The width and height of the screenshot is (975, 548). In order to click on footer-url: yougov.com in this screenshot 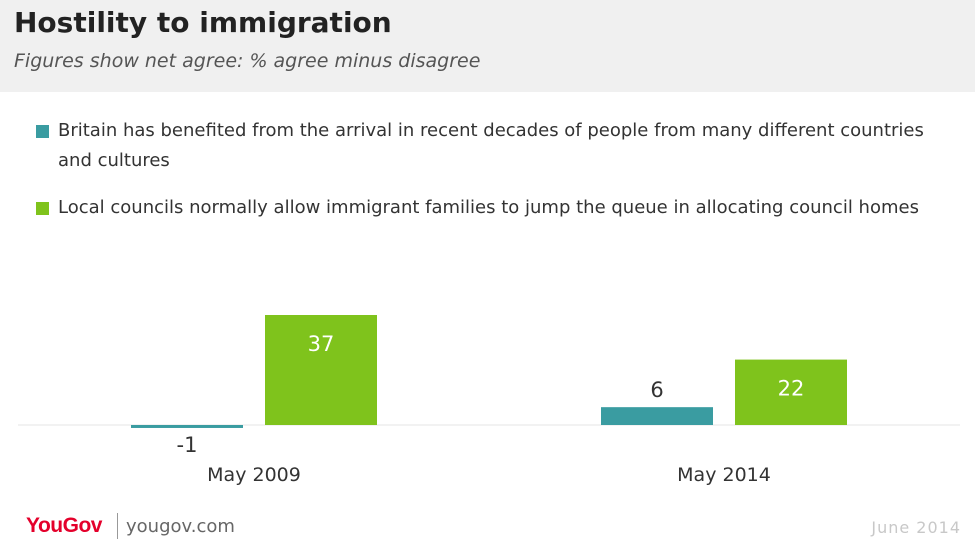, I will do `click(180, 526)`.